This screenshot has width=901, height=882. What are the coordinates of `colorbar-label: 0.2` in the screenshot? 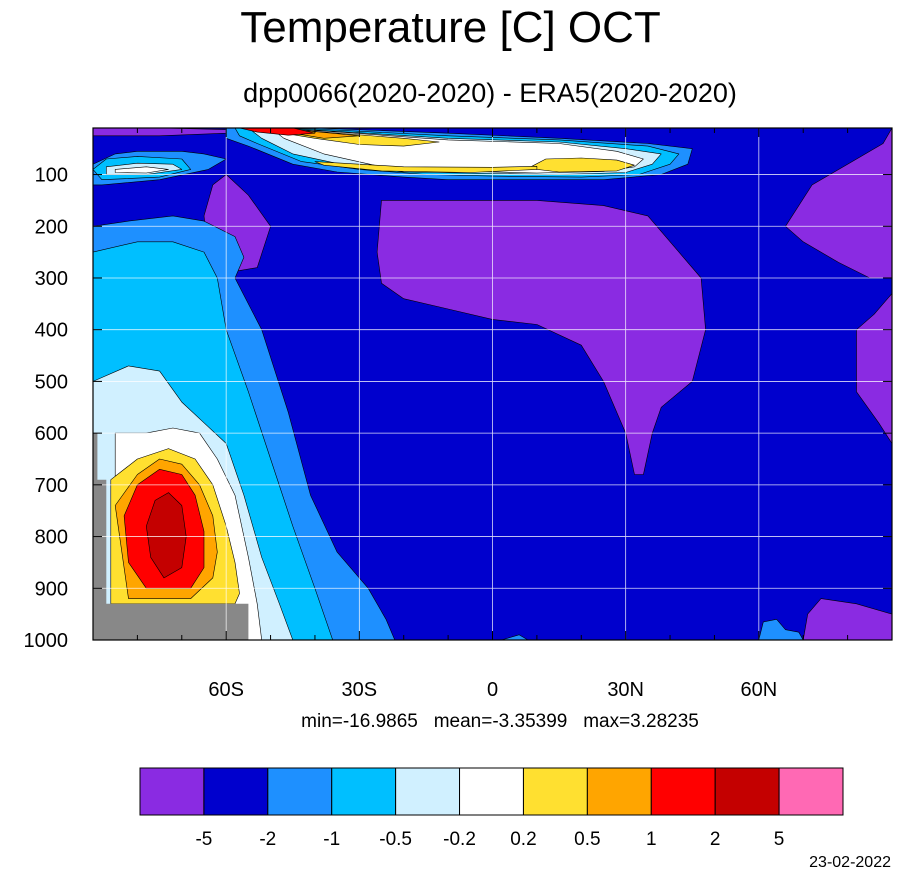 It's located at (523, 839).